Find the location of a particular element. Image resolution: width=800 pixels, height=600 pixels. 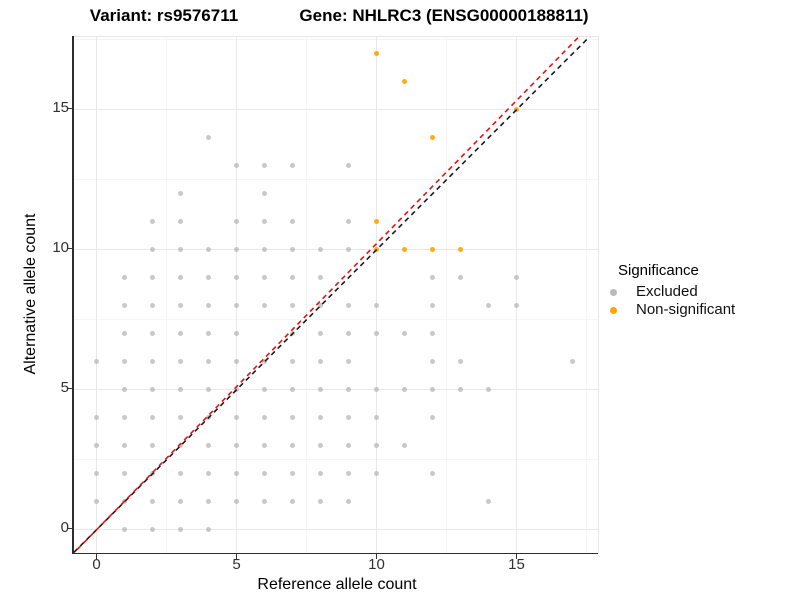

gridline-minor-horizontal is located at coordinates (335, 319).